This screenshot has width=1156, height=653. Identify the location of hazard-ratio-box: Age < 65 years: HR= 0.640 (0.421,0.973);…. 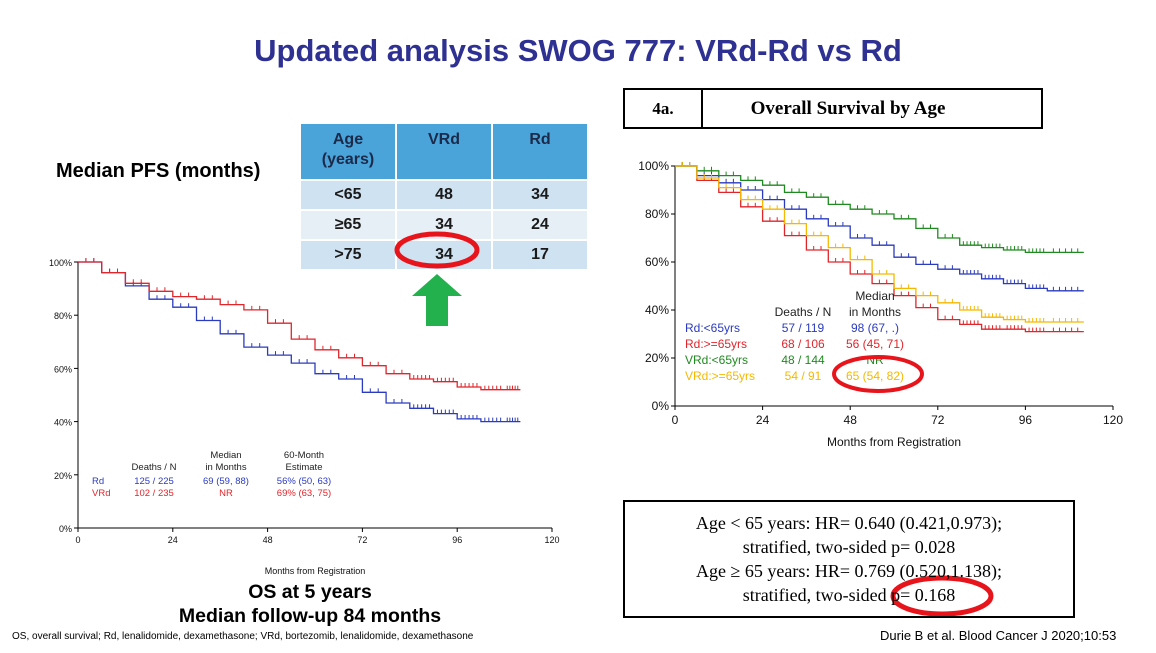
(849, 559).